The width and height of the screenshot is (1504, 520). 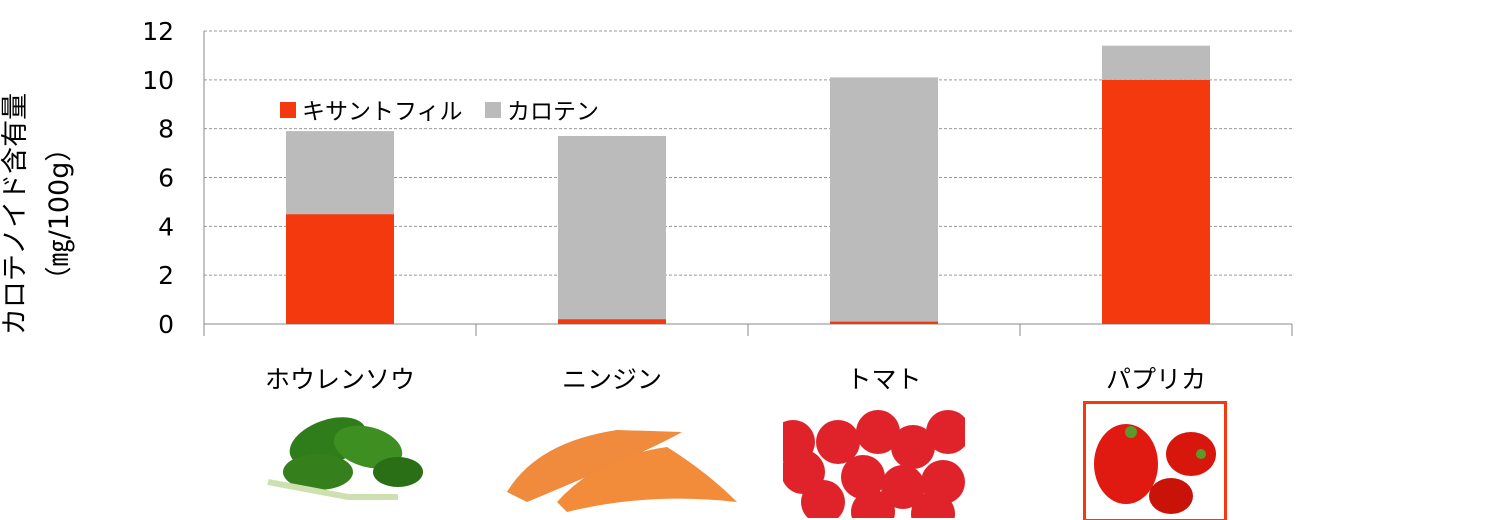 What do you see at coordinates (166, 275) in the screenshot?
I see `y-tick-label: 2` at bounding box center [166, 275].